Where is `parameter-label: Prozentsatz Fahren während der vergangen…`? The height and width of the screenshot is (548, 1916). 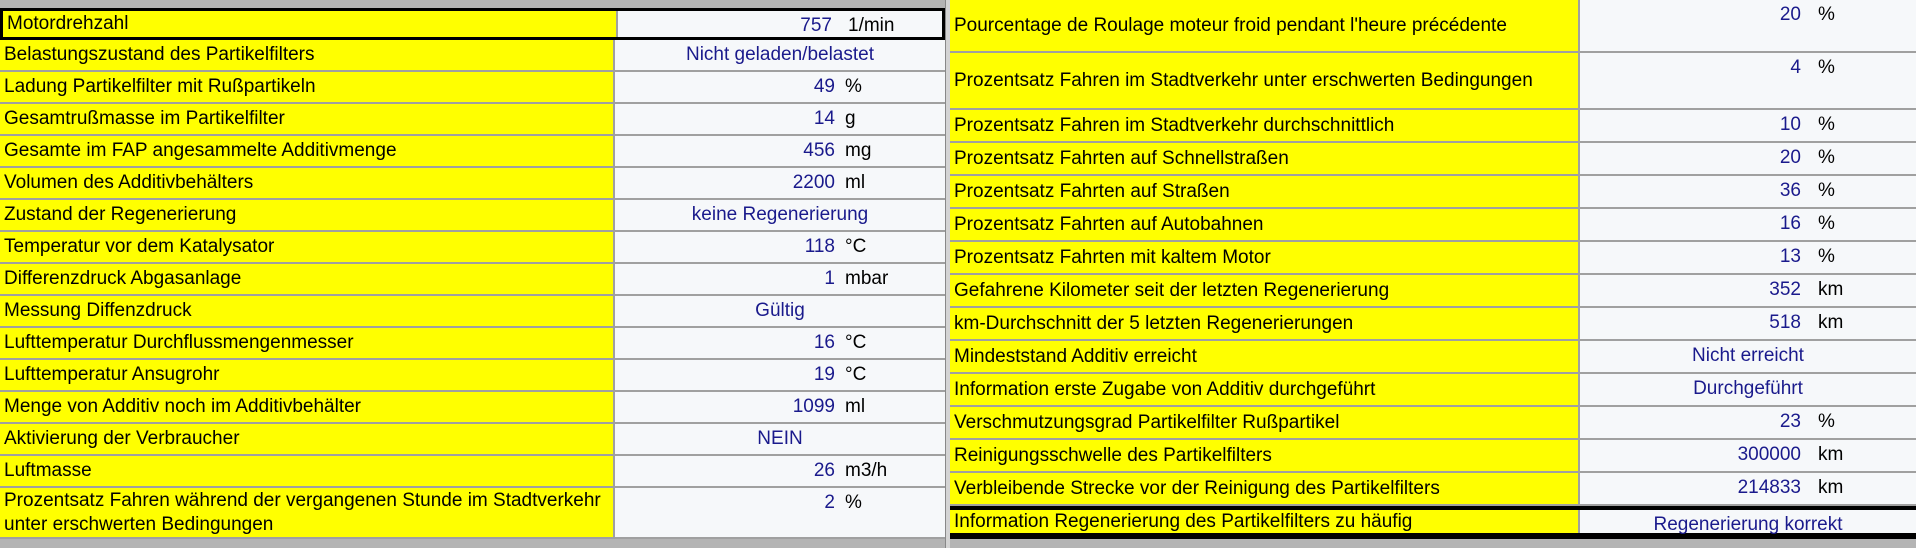
parameter-label: Prozentsatz Fahren während der vergangen… is located at coordinates (307, 512).